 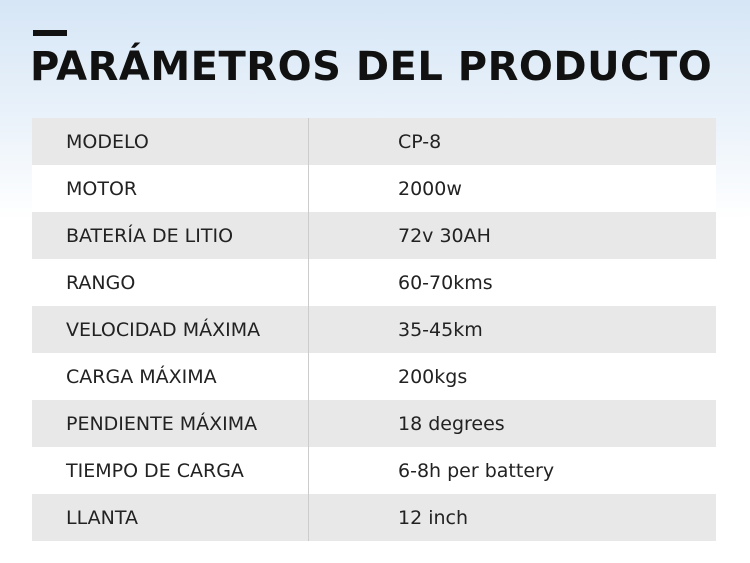 What do you see at coordinates (170, 235) in the screenshot?
I see `spec-label: BATERÍA DE LITIO` at bounding box center [170, 235].